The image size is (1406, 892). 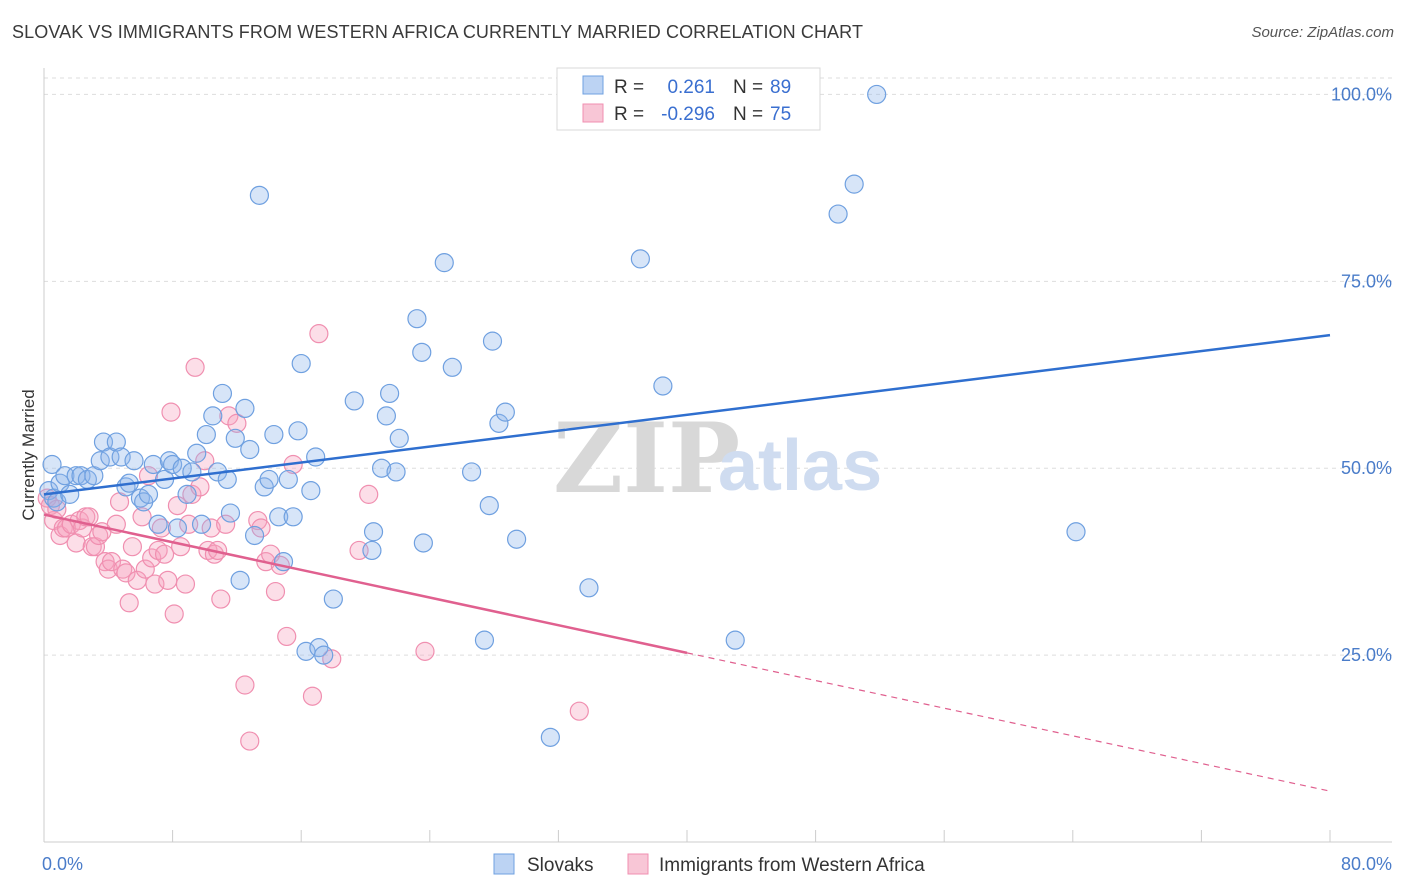 What do you see at coordinates (593, 85) in the screenshot?
I see `legend-swatch-slovaks` at bounding box center [593, 85].